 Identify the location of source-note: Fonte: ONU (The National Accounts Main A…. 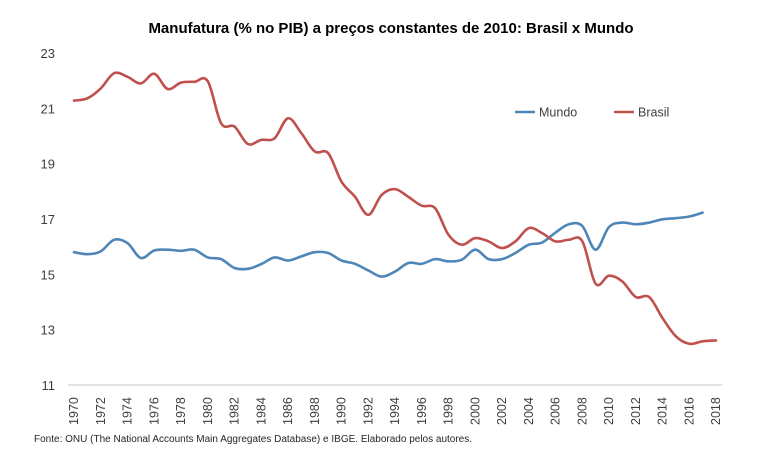
(253, 439).